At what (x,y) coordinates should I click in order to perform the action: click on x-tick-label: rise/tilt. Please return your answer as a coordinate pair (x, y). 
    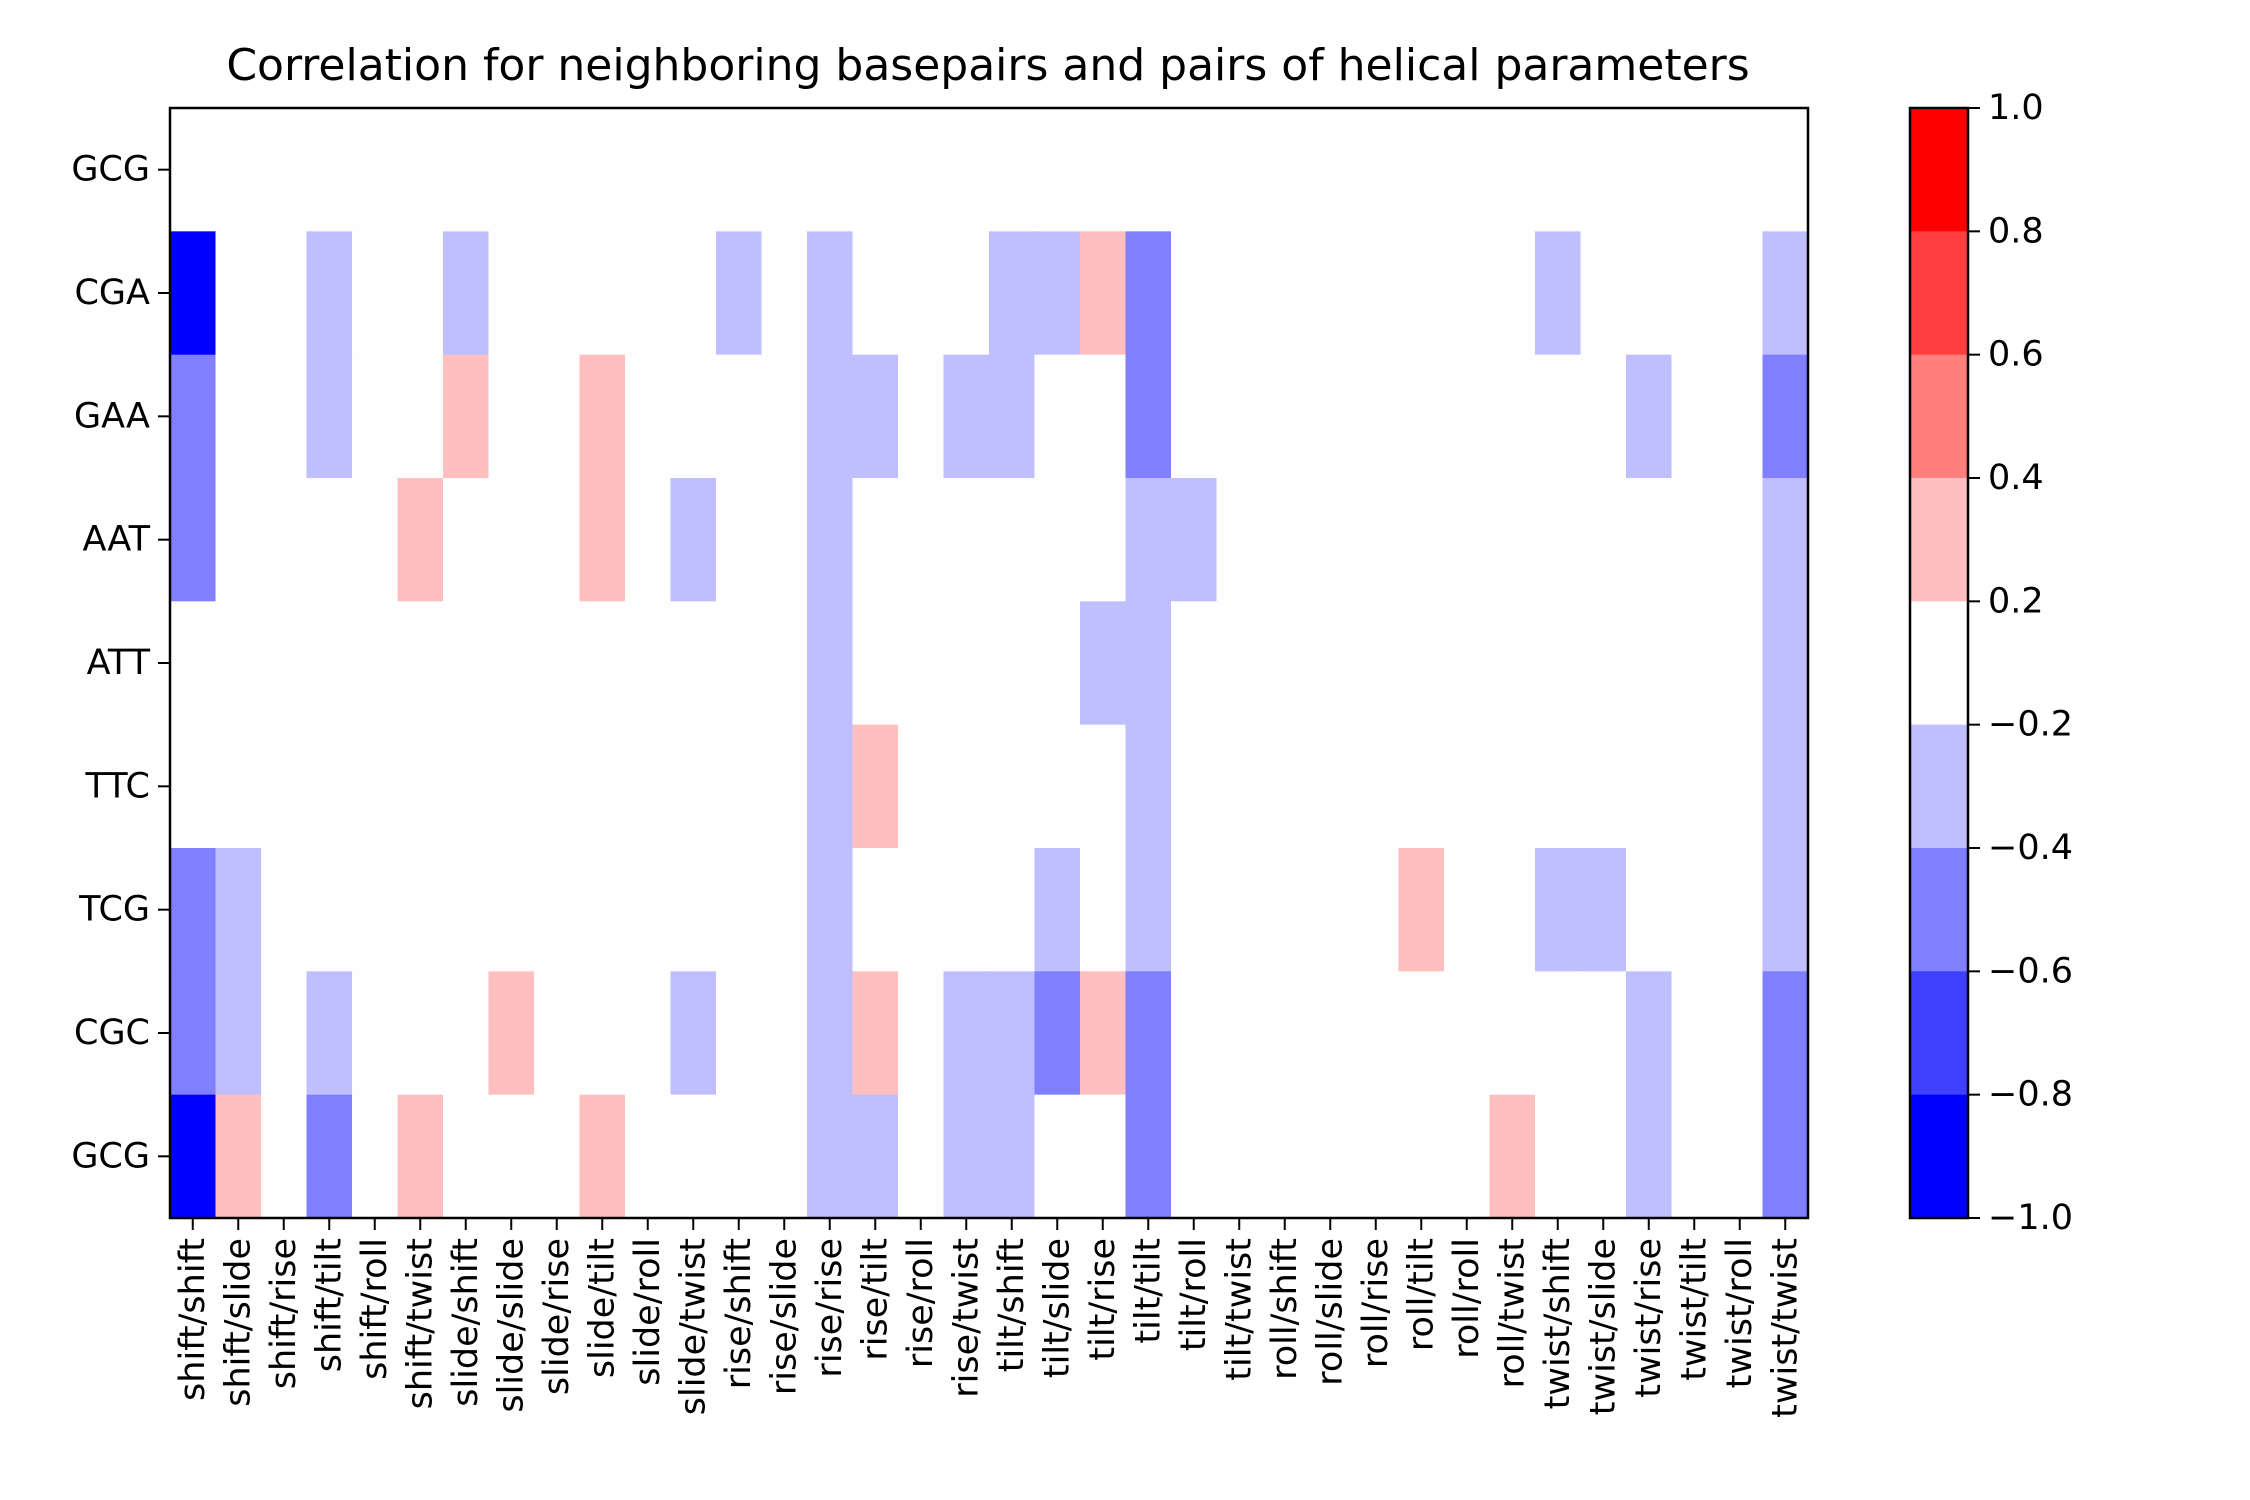
    Looking at the image, I should click on (875, 1299).